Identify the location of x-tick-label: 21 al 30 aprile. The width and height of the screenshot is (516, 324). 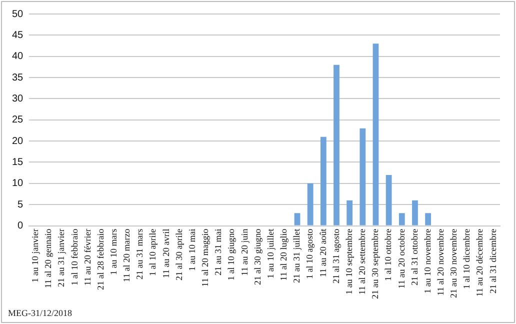
(179, 254).